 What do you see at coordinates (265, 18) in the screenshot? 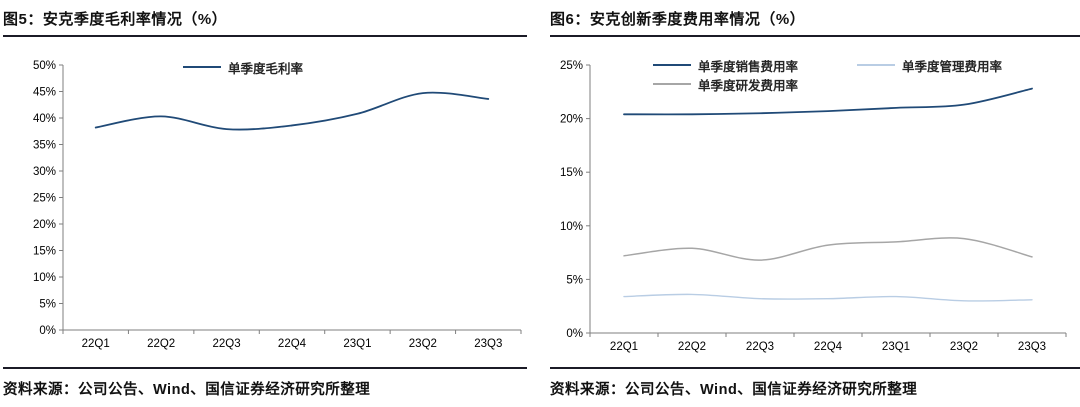
I see `figure-5-title: 图5：安克季度毛利率情况（%）` at bounding box center [265, 18].